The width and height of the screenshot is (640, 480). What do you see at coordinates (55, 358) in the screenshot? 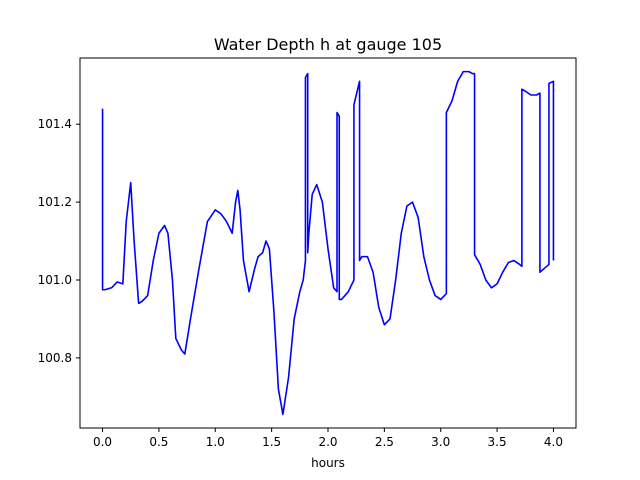
I see `y-tick-label: 100.8` at bounding box center [55, 358].